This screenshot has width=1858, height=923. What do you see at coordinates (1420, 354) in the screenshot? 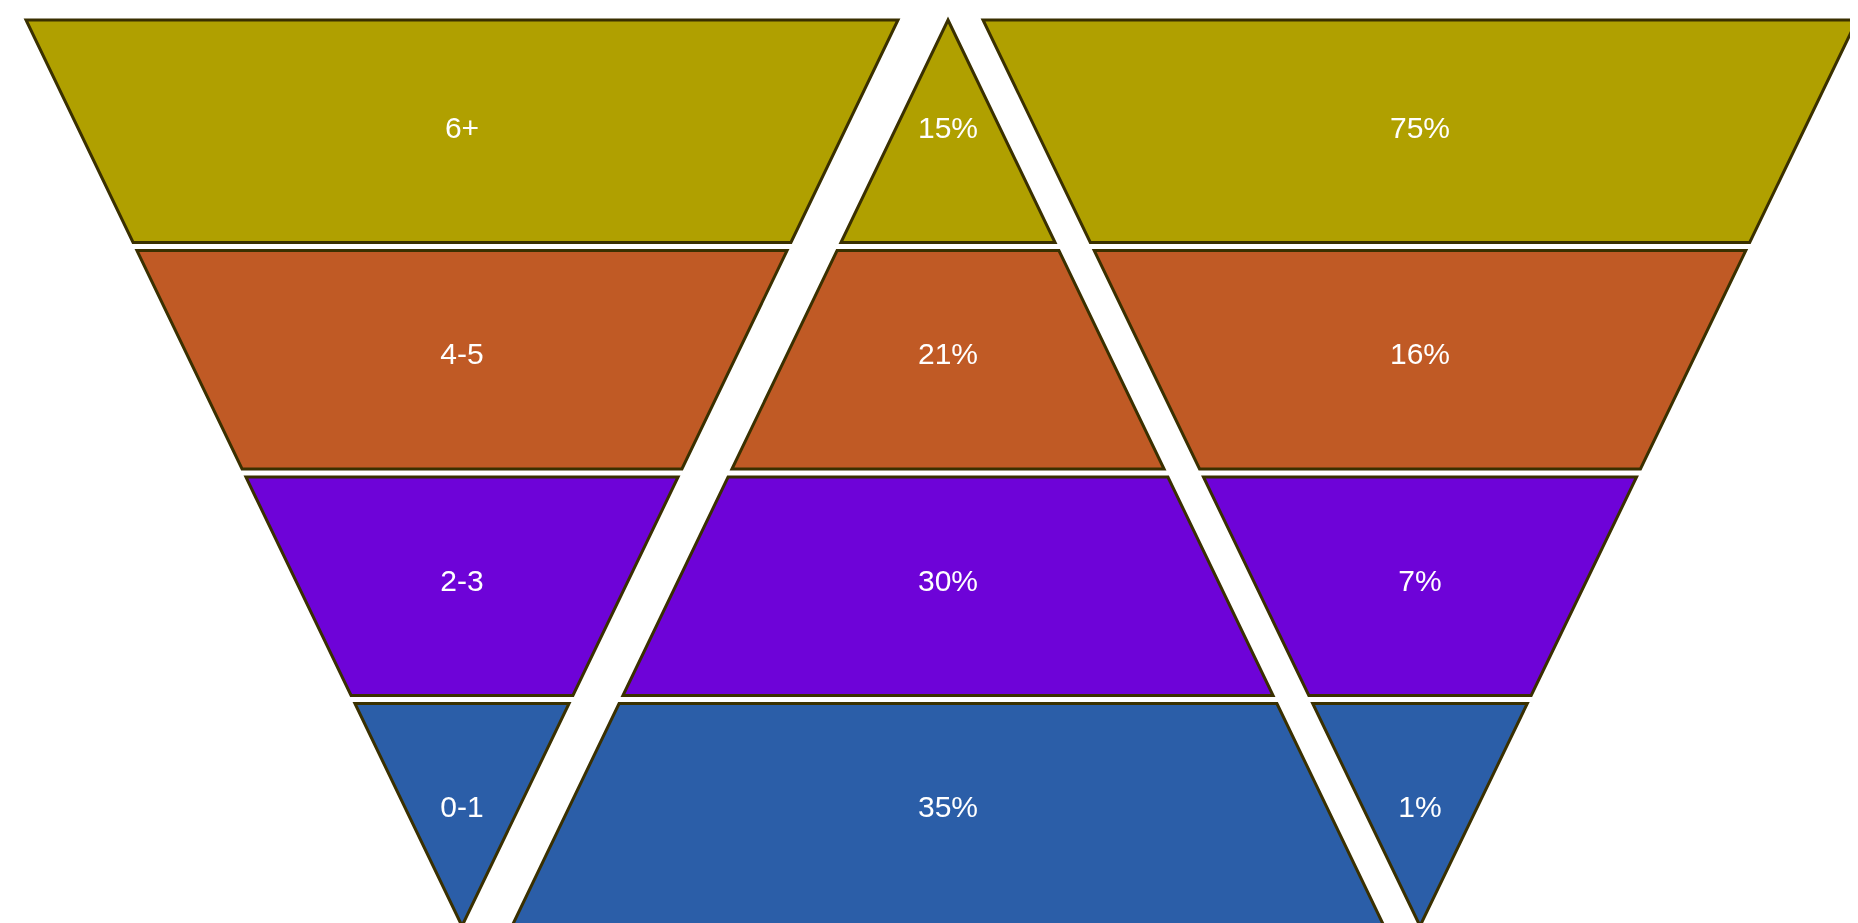
I see `data-label: 16%` at bounding box center [1420, 354].